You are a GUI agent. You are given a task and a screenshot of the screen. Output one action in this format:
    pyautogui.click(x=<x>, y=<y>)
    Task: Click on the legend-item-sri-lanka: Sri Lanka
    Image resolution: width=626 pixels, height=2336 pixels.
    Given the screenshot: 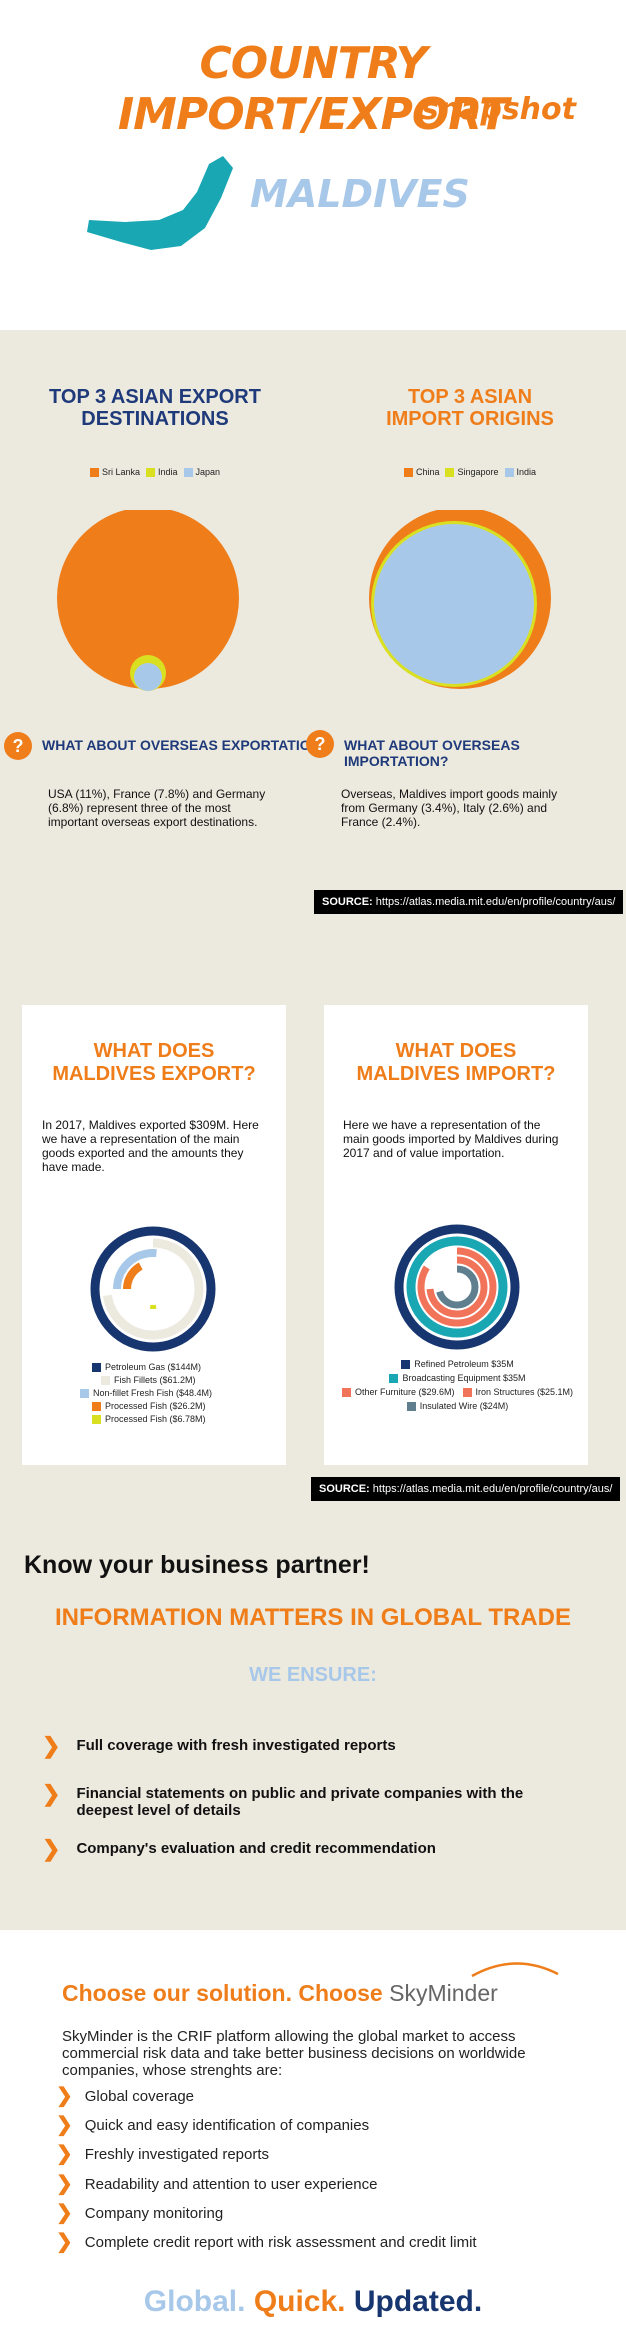 What is the action you would take?
    pyautogui.click(x=114, y=472)
    